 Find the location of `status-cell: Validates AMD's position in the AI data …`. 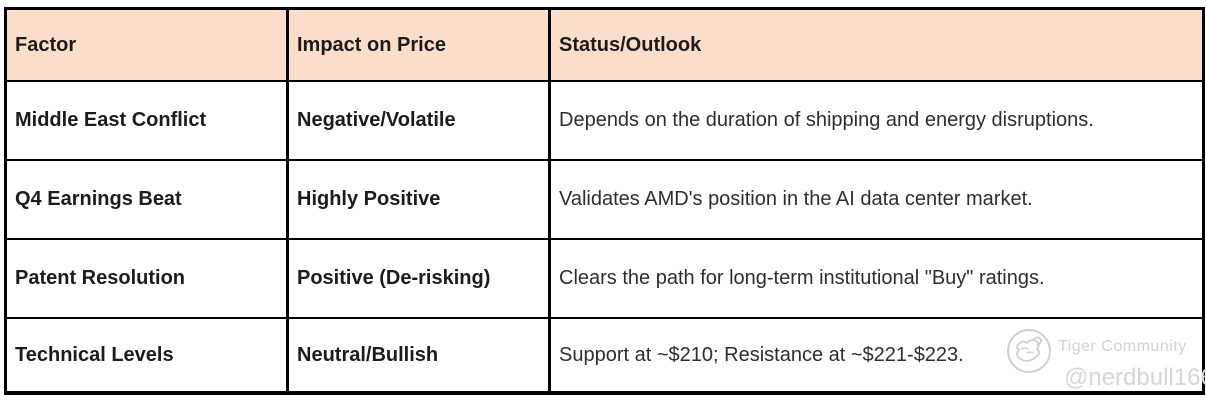

status-cell: Validates AMD's position in the AI data … is located at coordinates (876, 199).